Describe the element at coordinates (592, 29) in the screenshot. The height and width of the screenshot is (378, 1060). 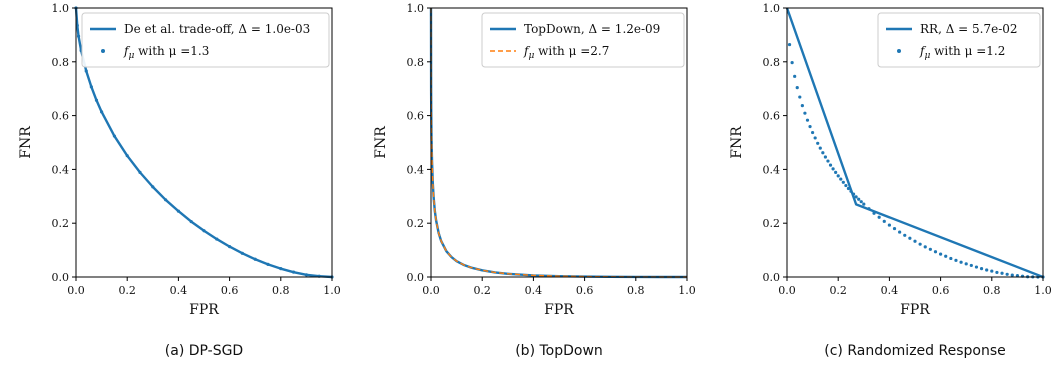
I see `legend-label: TopDown, Δ = 1.2e-09` at that location.